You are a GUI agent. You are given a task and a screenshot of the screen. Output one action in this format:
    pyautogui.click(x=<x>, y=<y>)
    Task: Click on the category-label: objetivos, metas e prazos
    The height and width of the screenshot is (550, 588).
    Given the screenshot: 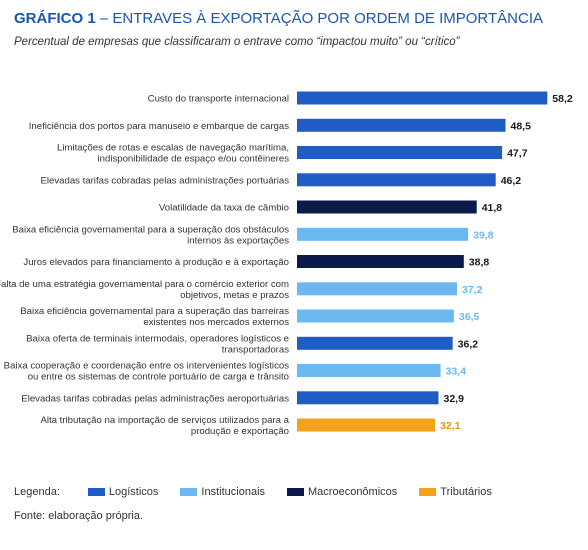 What is the action you would take?
    pyautogui.click(x=234, y=295)
    